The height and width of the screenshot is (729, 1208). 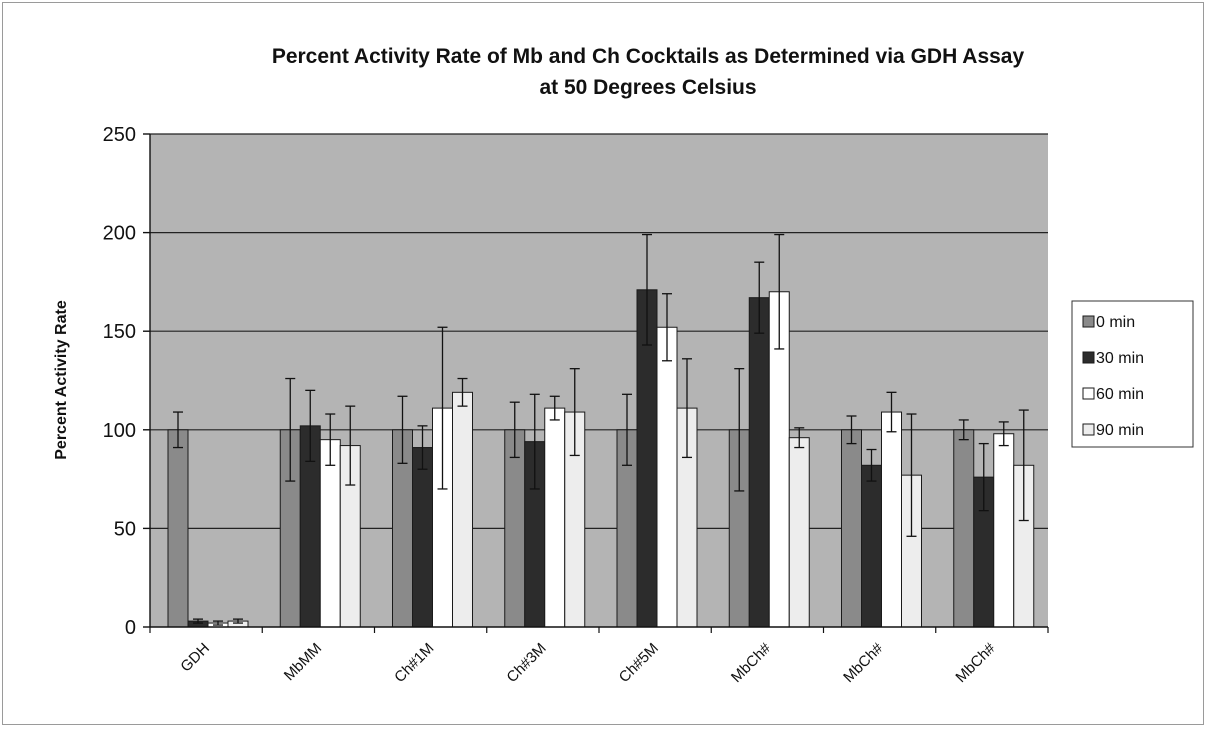 I want to click on bar-7-30-min, so click(x=871, y=546).